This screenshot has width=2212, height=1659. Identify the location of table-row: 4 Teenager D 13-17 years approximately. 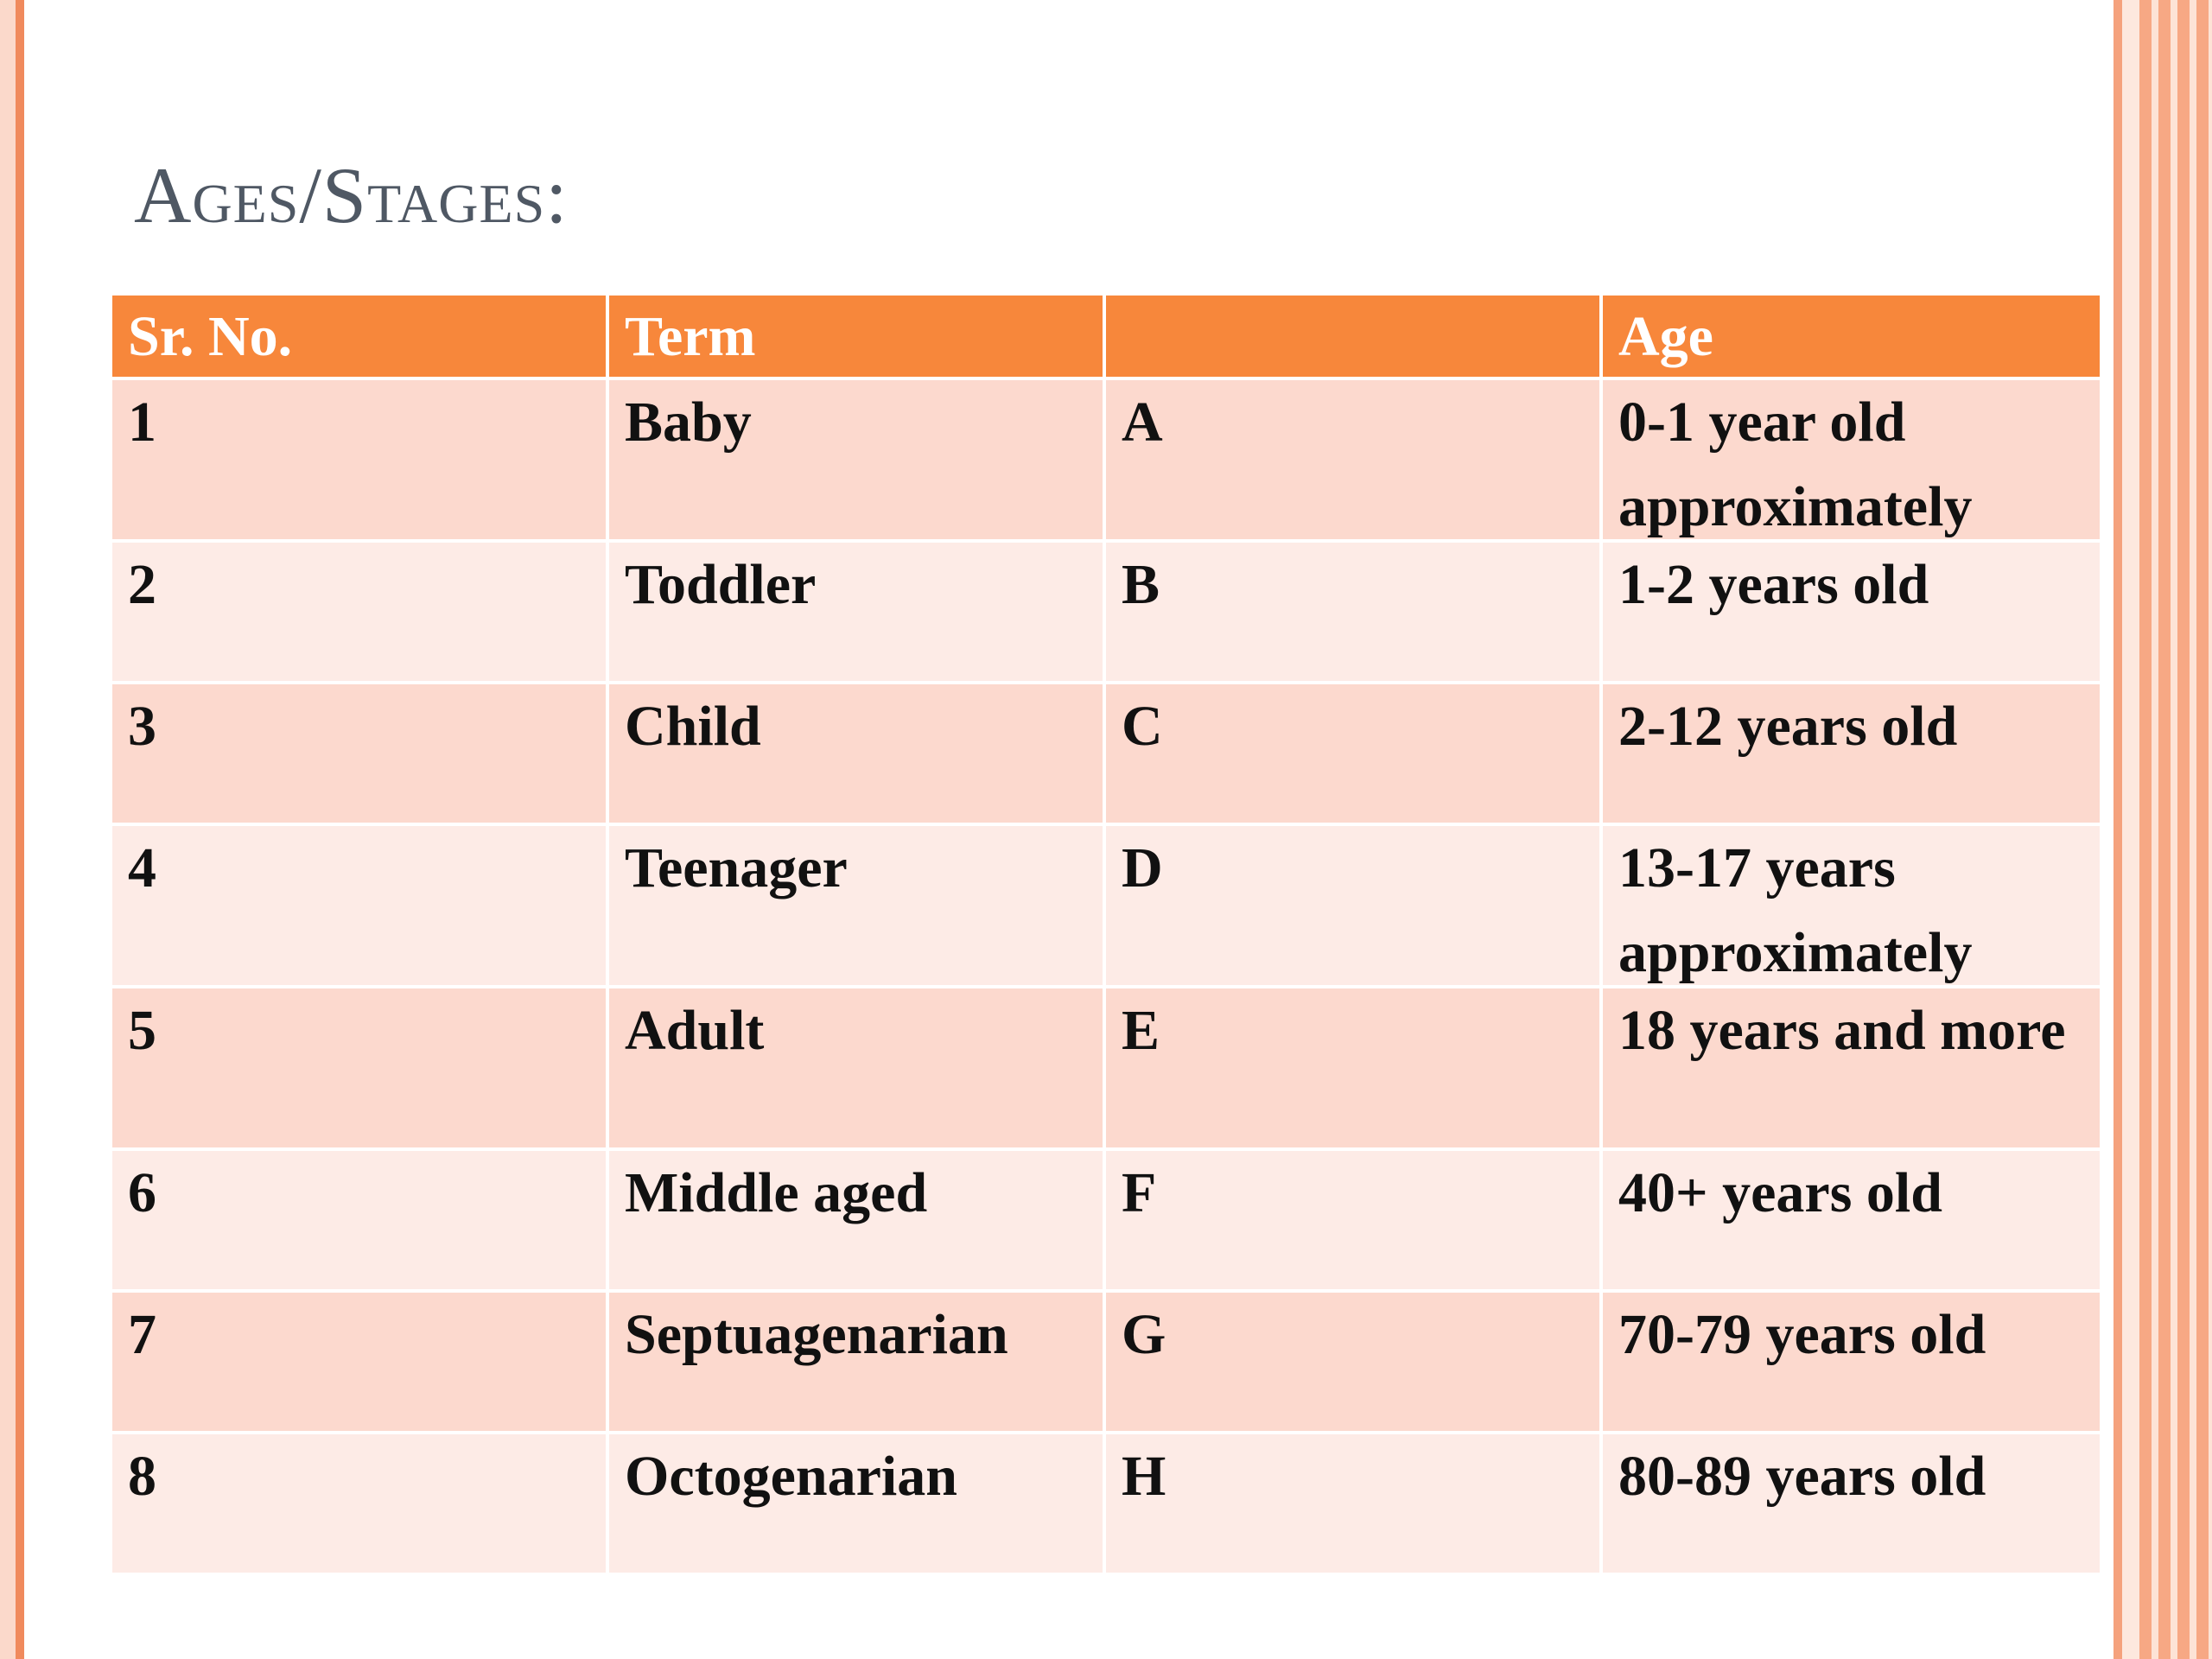
(1106, 907).